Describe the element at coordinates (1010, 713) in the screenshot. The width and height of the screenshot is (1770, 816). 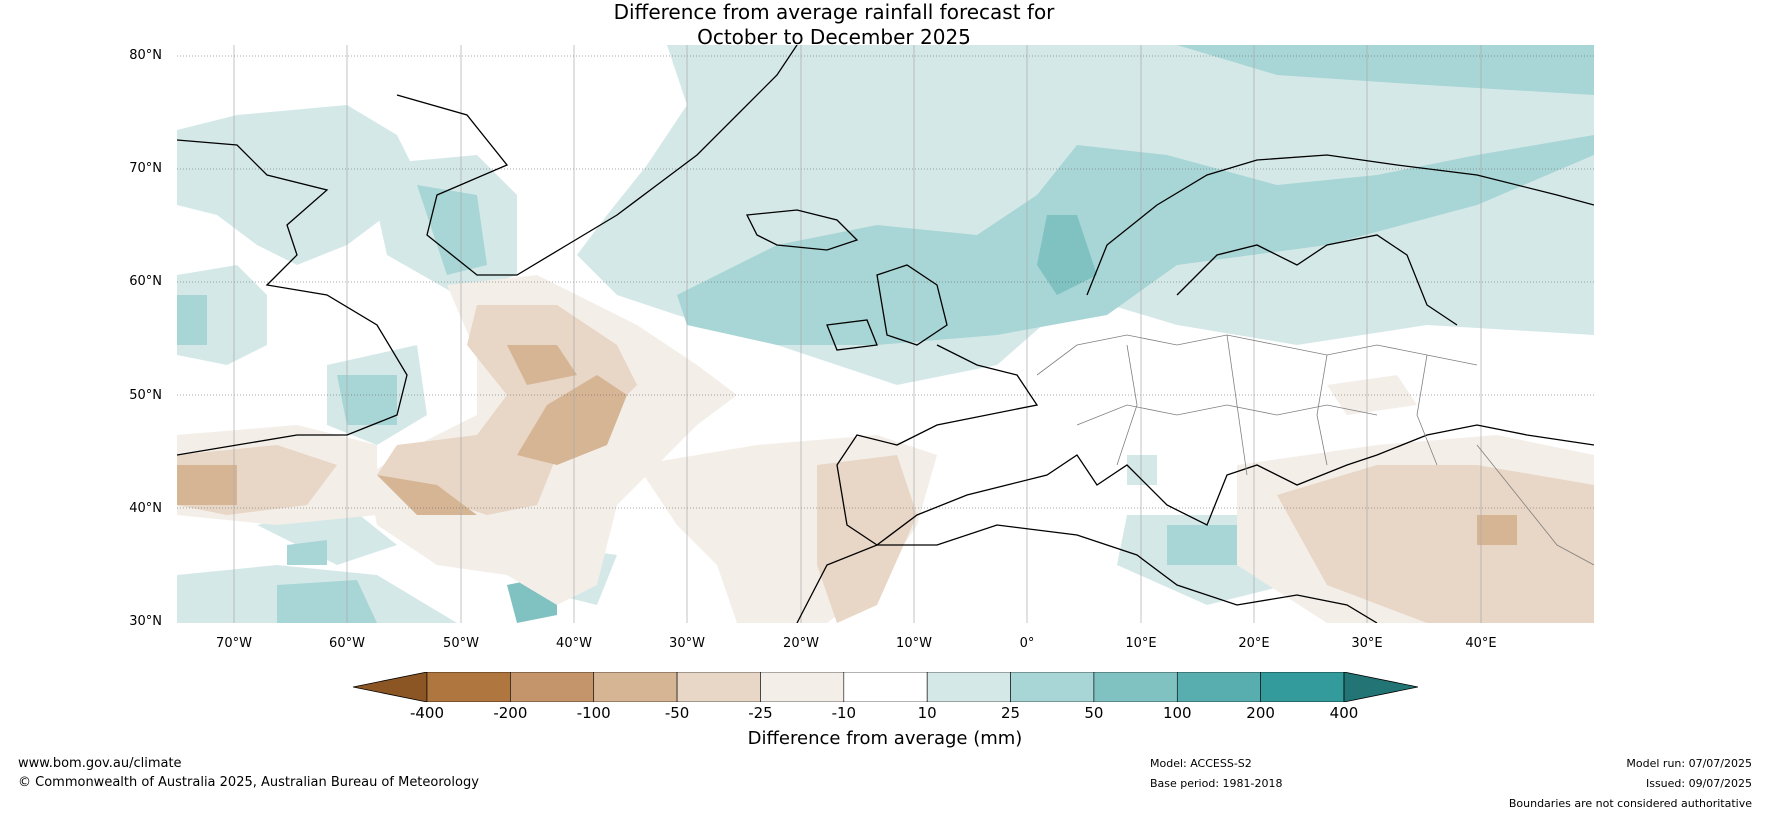
I see `colorbar-tick-label: 25` at that location.